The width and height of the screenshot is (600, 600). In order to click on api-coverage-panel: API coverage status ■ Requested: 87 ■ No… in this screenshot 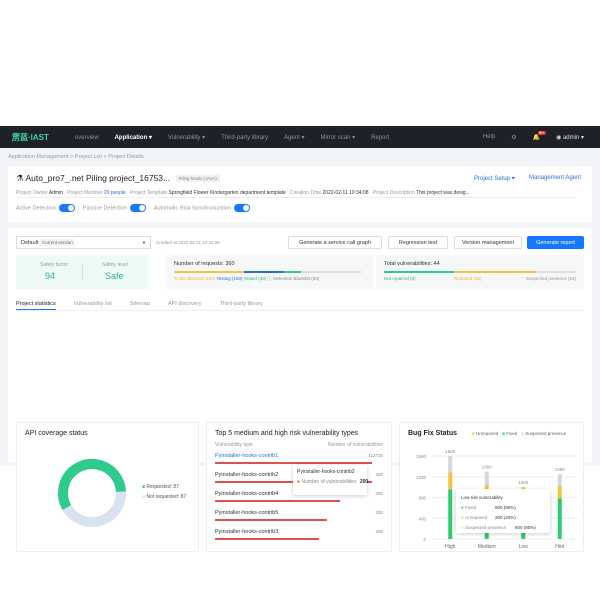, I will do `click(107, 487)`.